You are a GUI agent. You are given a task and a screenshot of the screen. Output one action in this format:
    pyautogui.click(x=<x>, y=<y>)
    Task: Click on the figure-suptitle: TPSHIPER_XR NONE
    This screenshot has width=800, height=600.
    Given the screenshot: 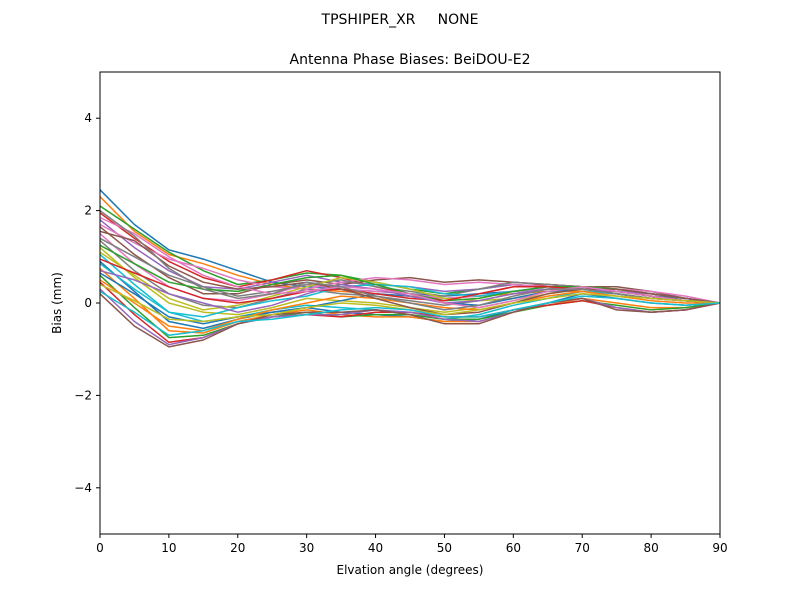 What is the action you would take?
    pyautogui.click(x=400, y=20)
    